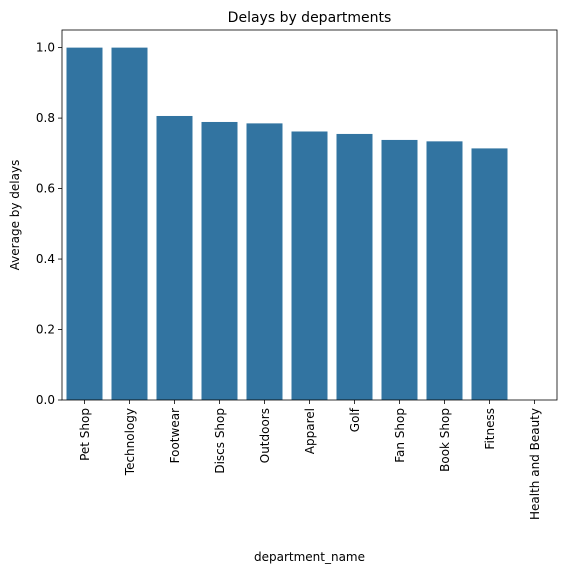  I want to click on y-tick-label: 0.4, so click(45, 259).